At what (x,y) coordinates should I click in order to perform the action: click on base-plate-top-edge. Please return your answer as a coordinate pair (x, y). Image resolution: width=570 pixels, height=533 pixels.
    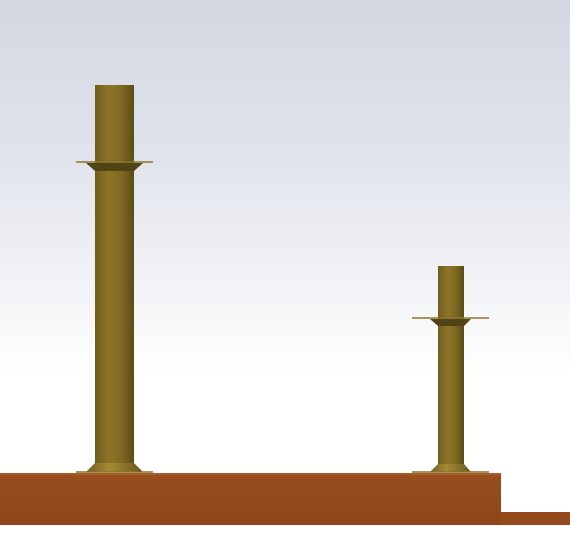
    Looking at the image, I should click on (250, 474).